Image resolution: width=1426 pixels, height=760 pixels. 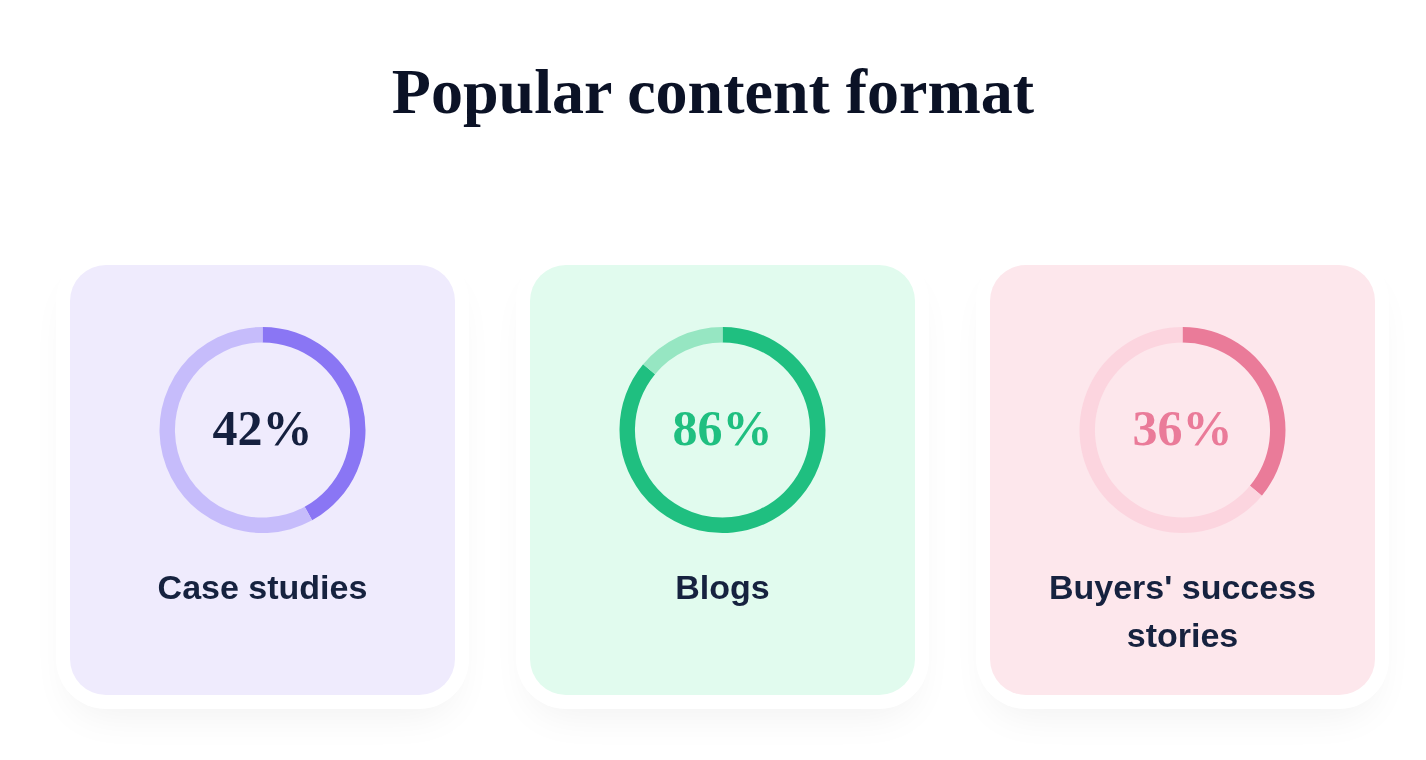 What do you see at coordinates (713, 92) in the screenshot?
I see `text: Popular content format` at bounding box center [713, 92].